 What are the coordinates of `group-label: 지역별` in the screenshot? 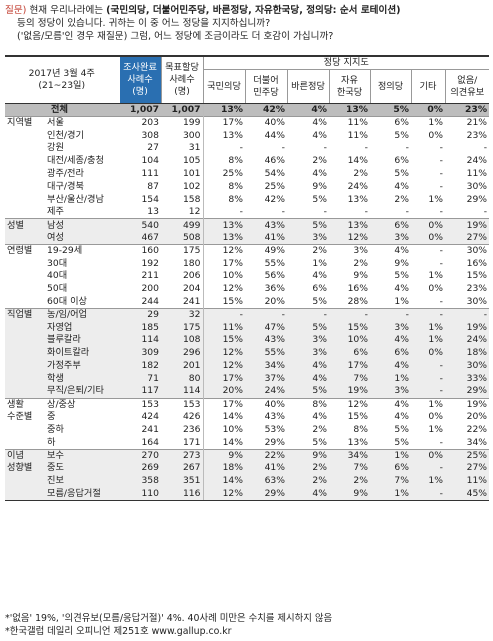 It's located at (25, 123).